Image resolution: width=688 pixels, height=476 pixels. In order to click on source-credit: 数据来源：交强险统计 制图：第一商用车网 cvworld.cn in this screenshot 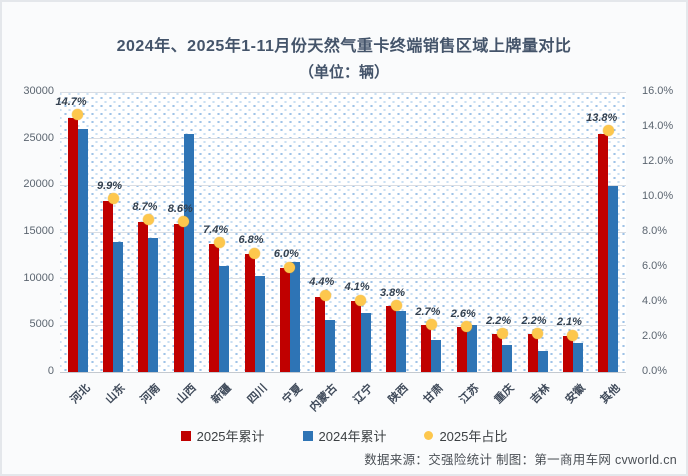, I will do `click(520, 460)`.